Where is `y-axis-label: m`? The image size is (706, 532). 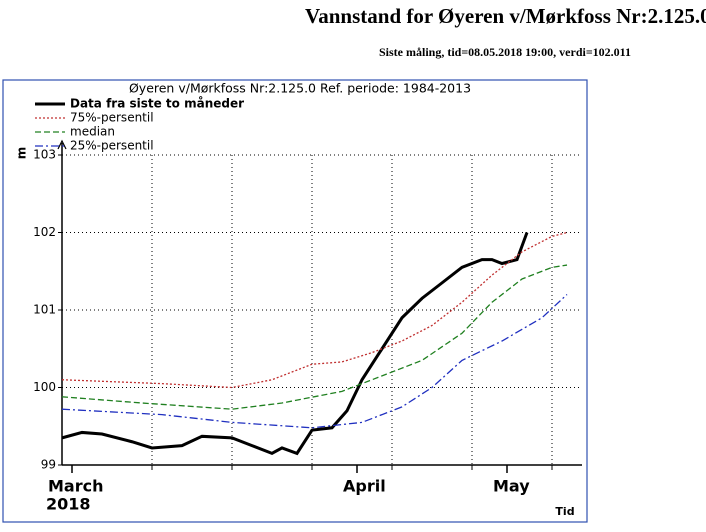 y-axis-label: m is located at coordinates (22, 153).